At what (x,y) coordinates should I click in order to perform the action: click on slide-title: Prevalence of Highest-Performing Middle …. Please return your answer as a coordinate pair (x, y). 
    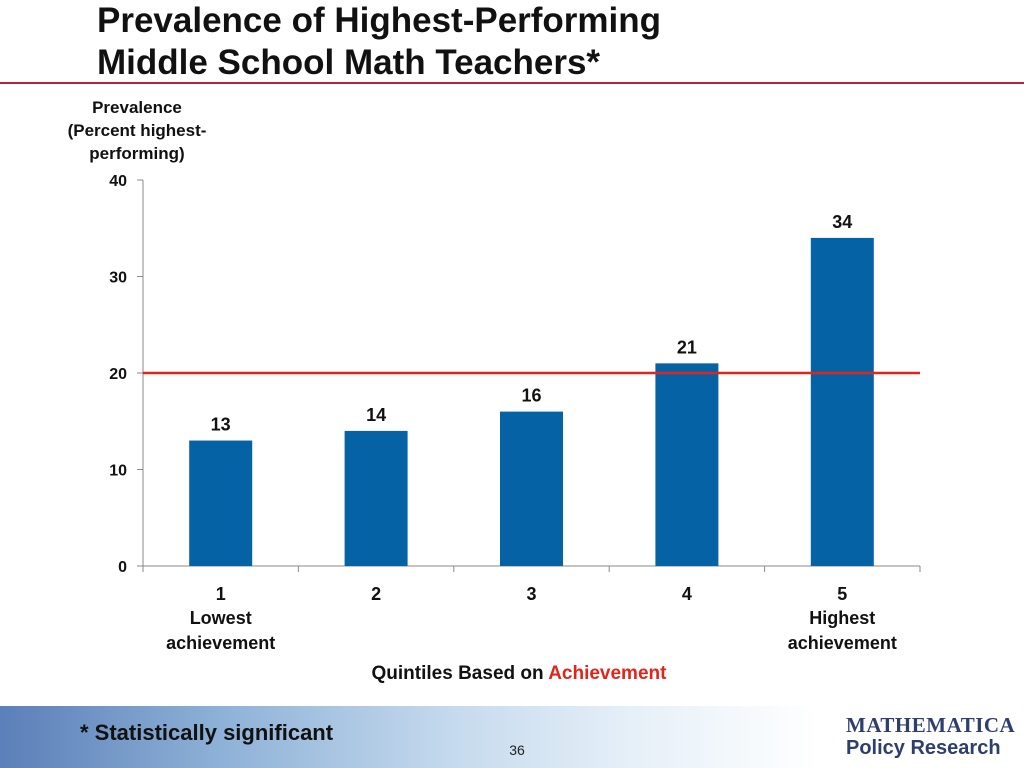
    Looking at the image, I should click on (497, 42).